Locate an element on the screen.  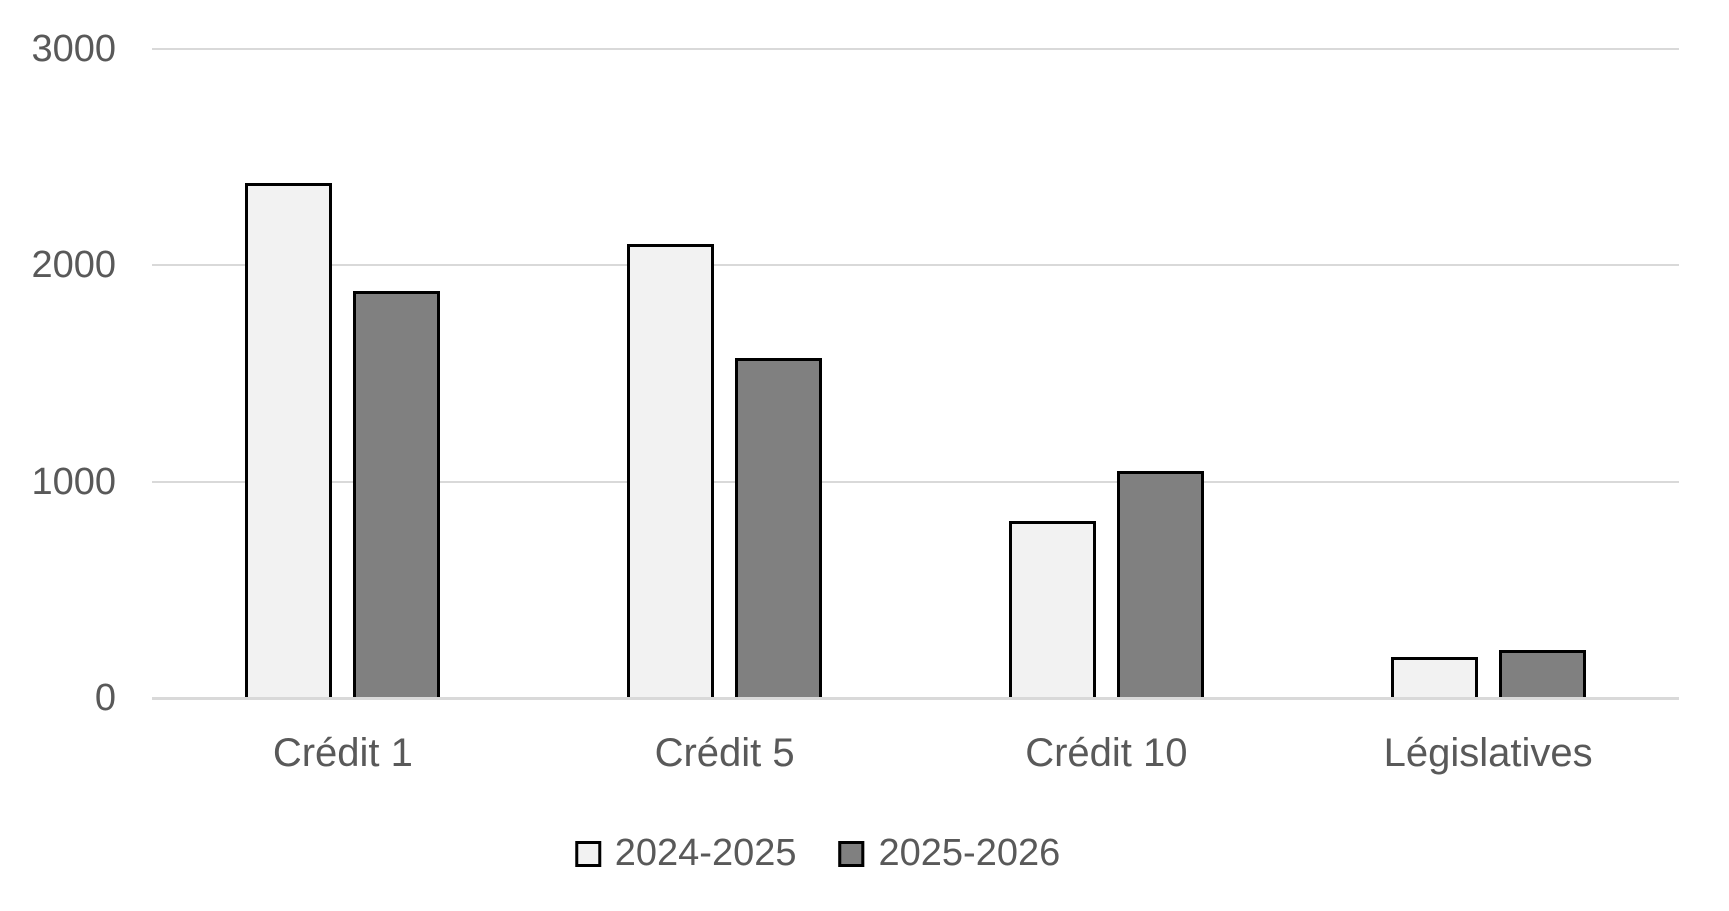
bar-2025-2026-Législatives is located at coordinates (1542, 674).